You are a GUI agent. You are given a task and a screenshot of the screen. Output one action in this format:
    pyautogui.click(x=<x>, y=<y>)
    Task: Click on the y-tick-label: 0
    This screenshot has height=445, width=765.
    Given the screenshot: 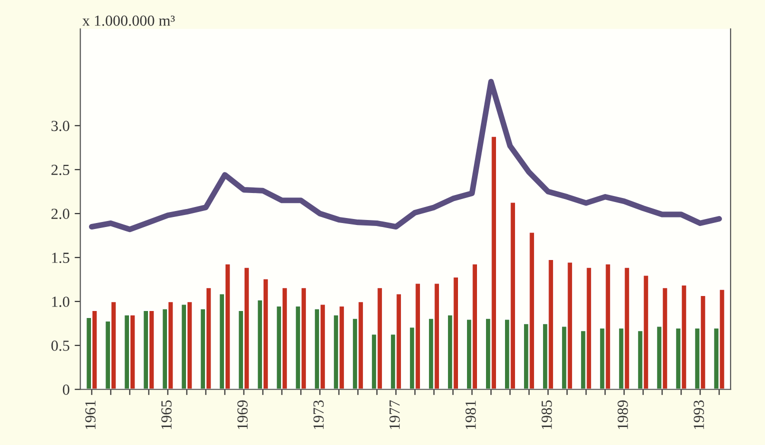 What is the action you would take?
    pyautogui.click(x=66, y=389)
    